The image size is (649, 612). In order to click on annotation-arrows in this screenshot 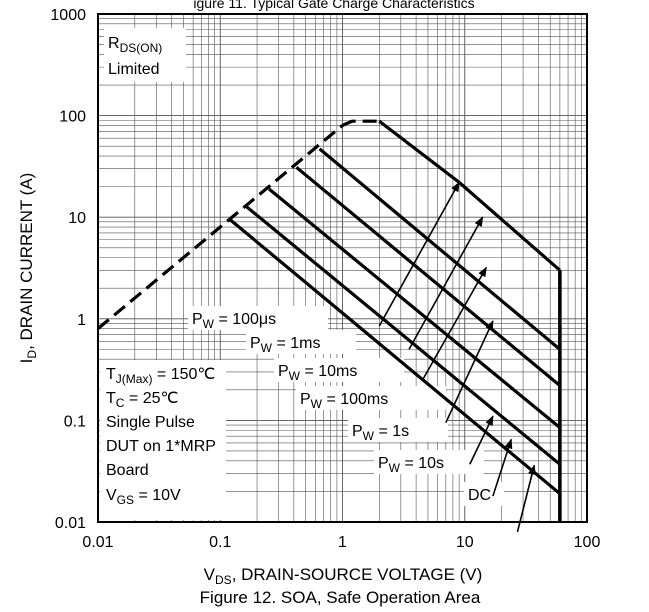, I will do `click(457, 357)`.